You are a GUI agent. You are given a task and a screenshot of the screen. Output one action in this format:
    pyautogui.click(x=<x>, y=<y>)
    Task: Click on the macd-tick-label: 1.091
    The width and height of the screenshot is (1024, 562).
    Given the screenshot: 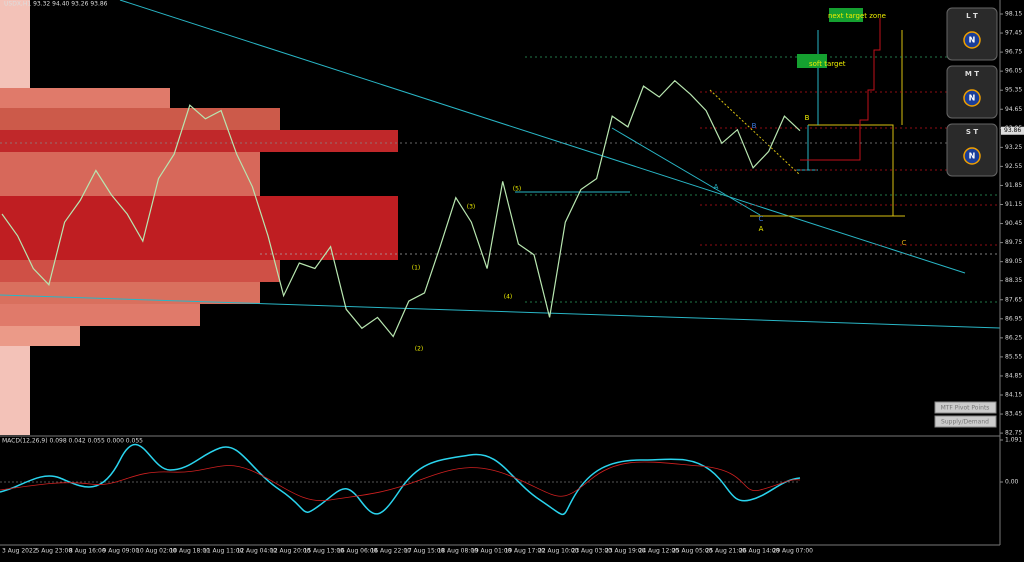 What is the action you would take?
    pyautogui.click(x=1013, y=440)
    